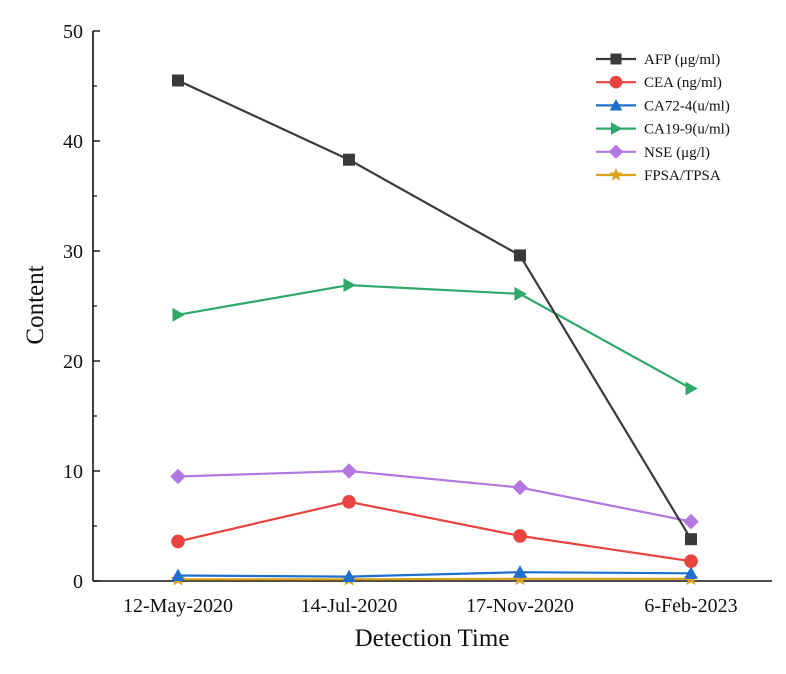 The image size is (786, 674). I want to click on y-axis-title: Content, so click(35, 304).